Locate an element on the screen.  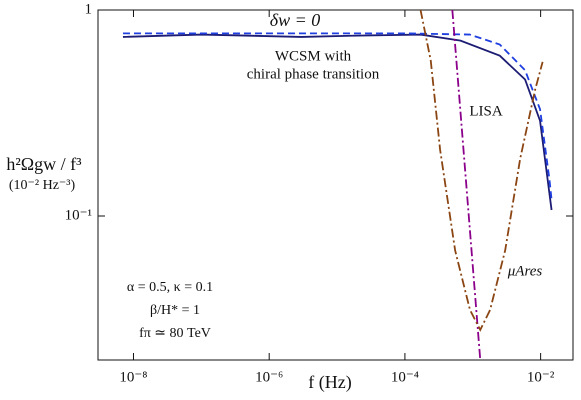
y-tick-label: 1 is located at coordinates (89, 9).